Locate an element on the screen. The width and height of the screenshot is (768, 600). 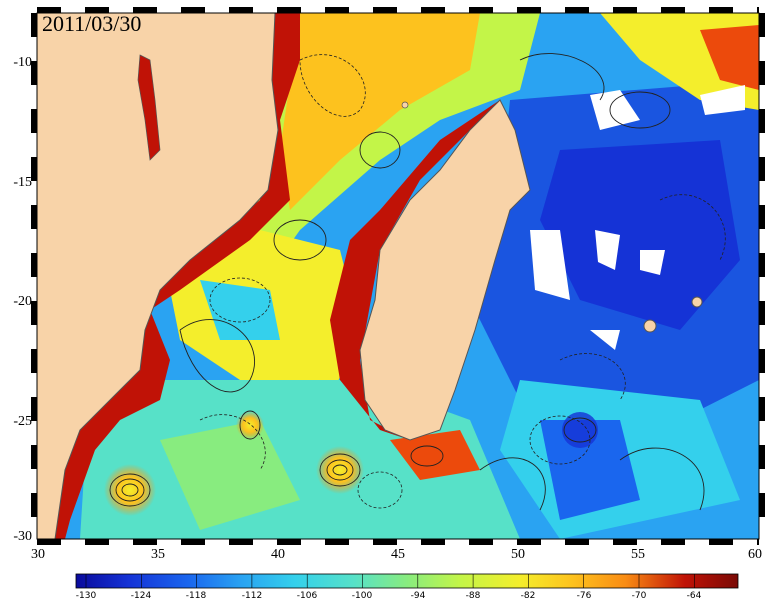
cb-tick-2: -118 is located at coordinates (196, 595).